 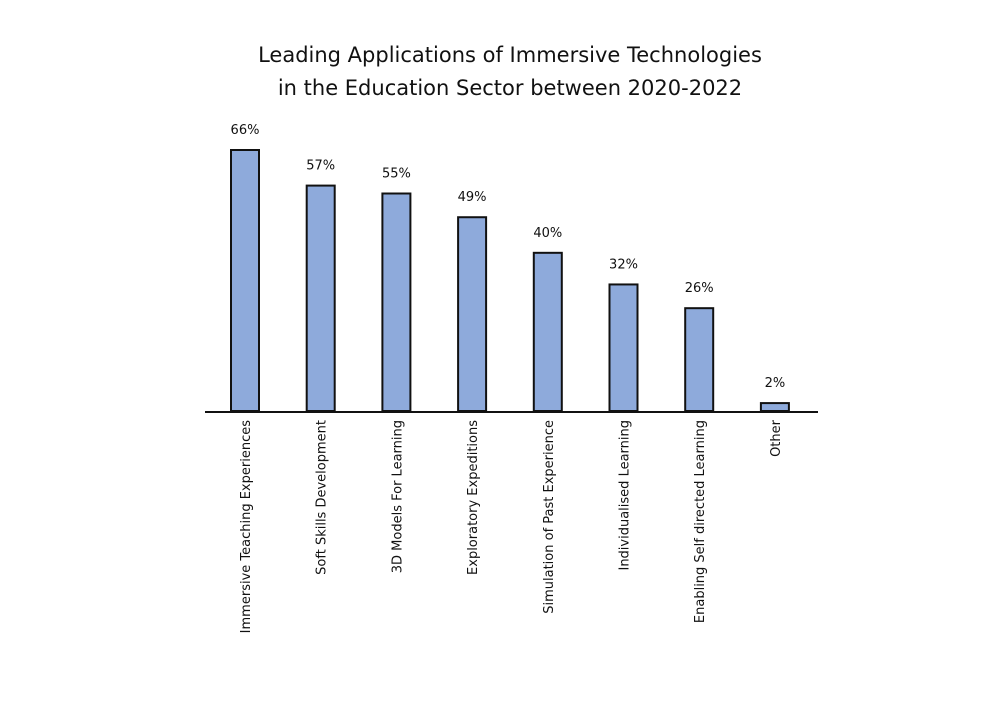 I want to click on category-label-1: Immersive Teaching Experiences, so click(x=246, y=527).